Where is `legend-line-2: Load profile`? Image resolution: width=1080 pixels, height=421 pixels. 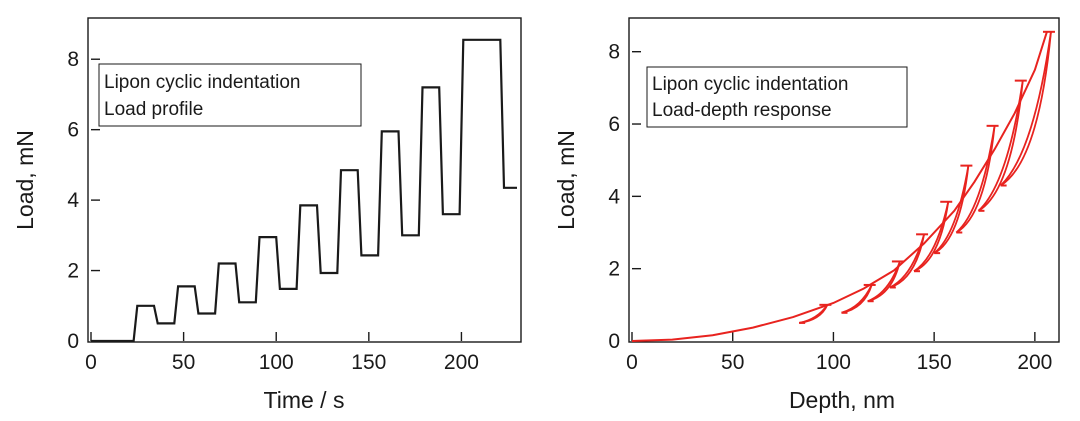
legend-line-2: Load profile is located at coordinates (153, 109).